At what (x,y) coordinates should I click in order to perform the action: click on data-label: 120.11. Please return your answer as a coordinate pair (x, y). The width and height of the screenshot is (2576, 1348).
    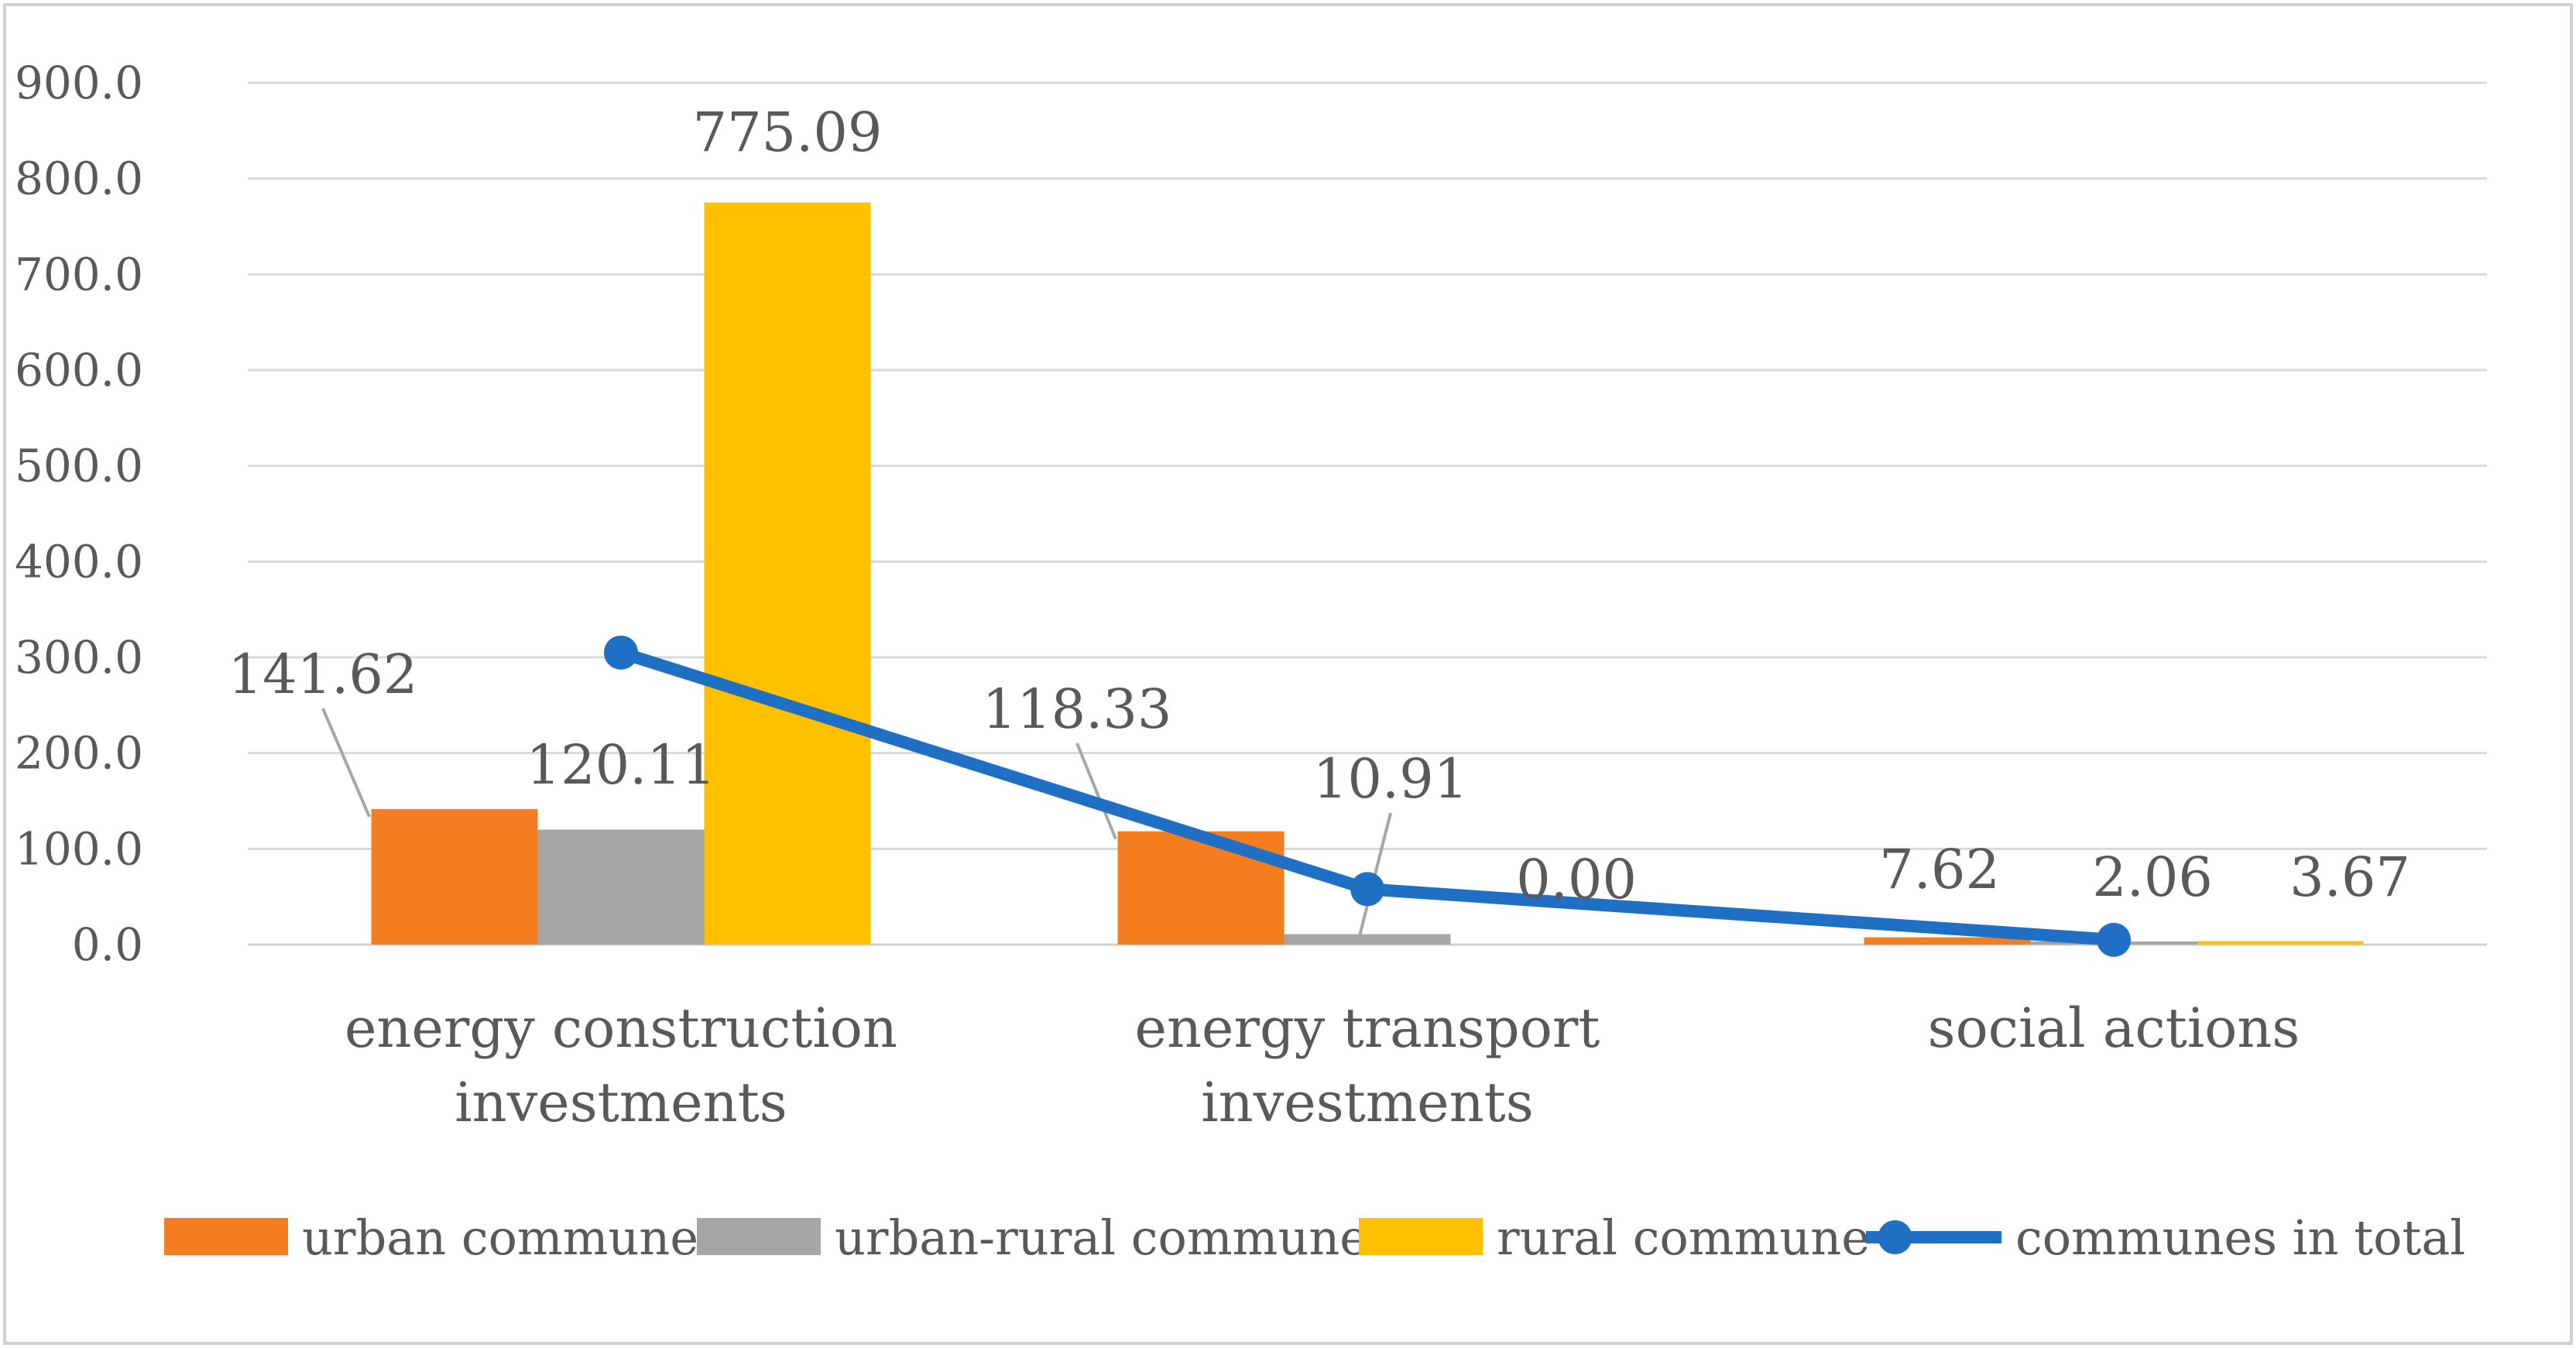
    Looking at the image, I should click on (621, 765).